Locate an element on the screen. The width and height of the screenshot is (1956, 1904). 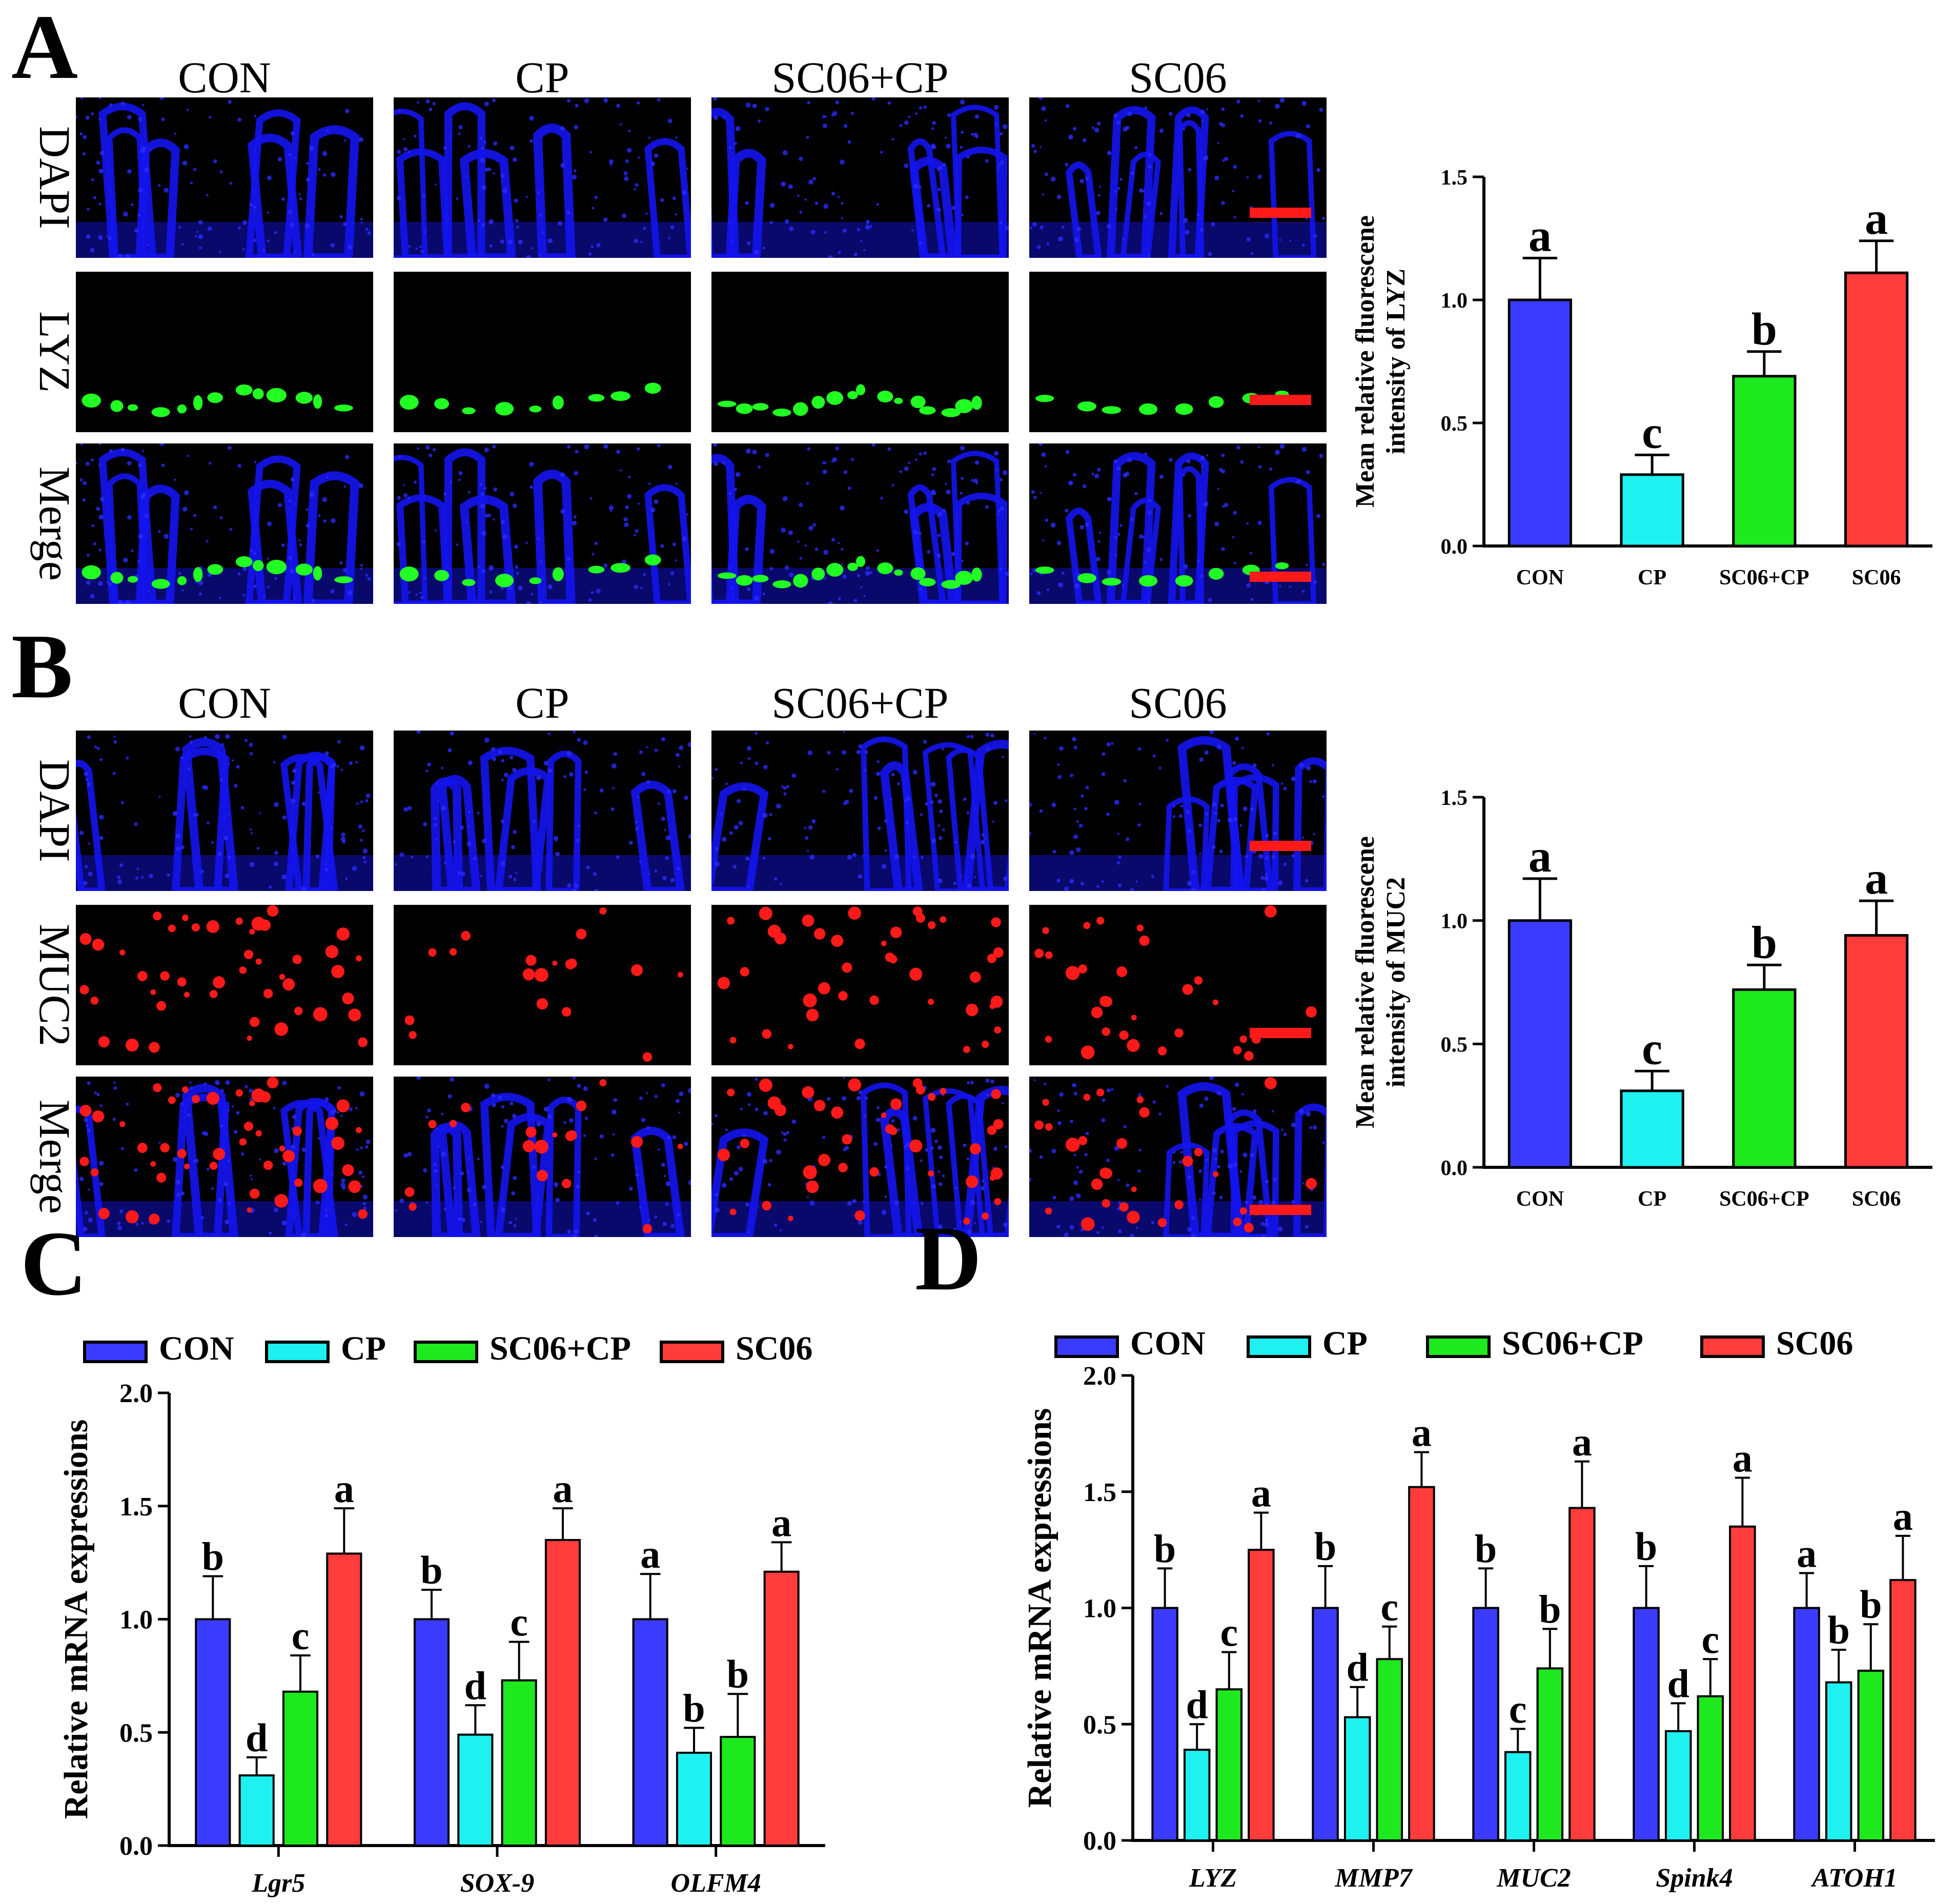
legend-label: SC06+CP is located at coordinates (1572, 1343).